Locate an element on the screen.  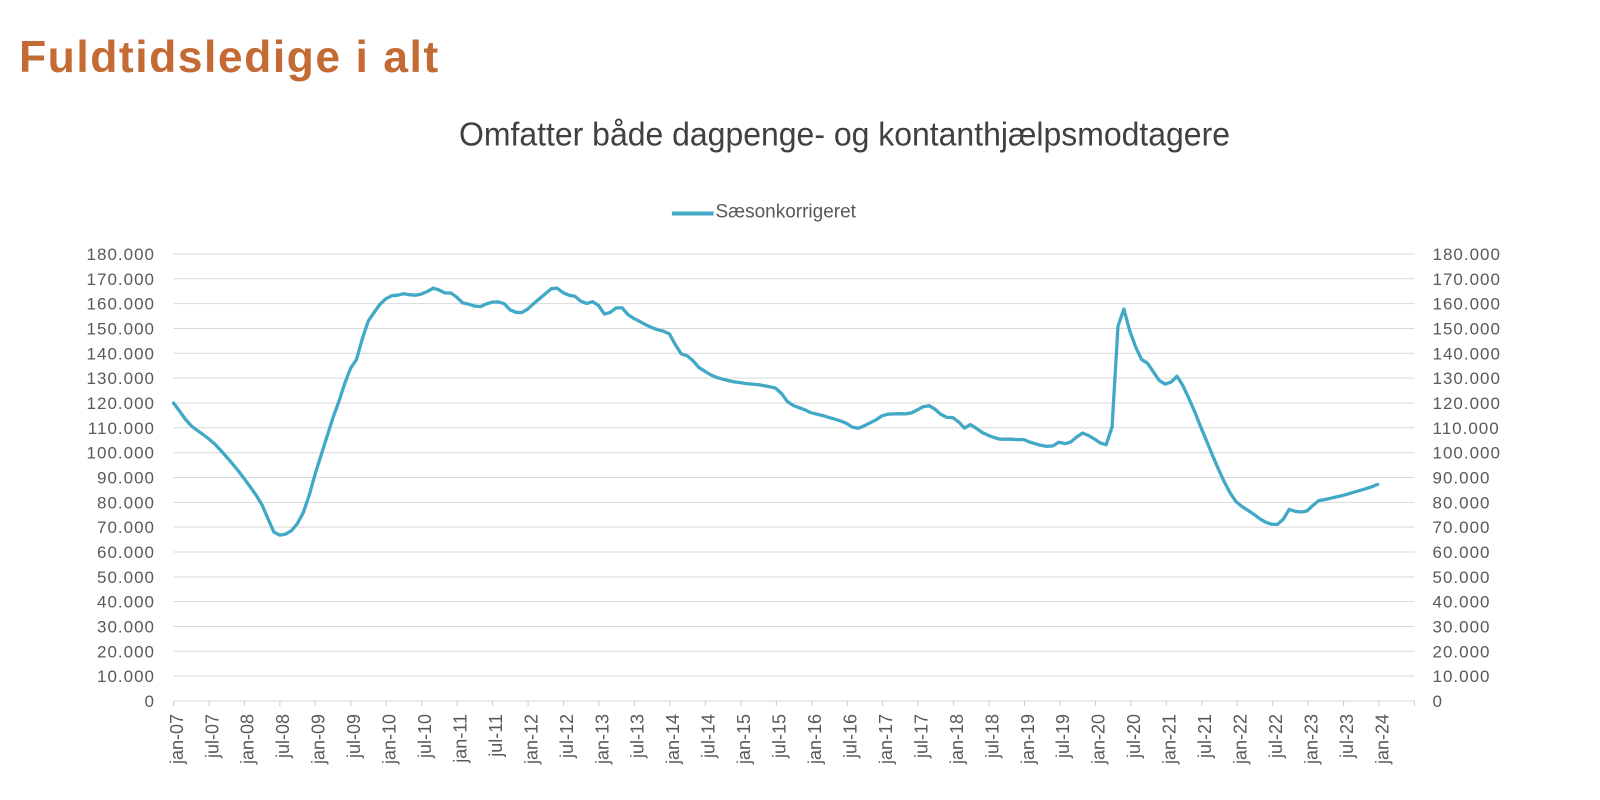
svg-text: Sæsonkorrigeret is located at coordinates (786, 212).